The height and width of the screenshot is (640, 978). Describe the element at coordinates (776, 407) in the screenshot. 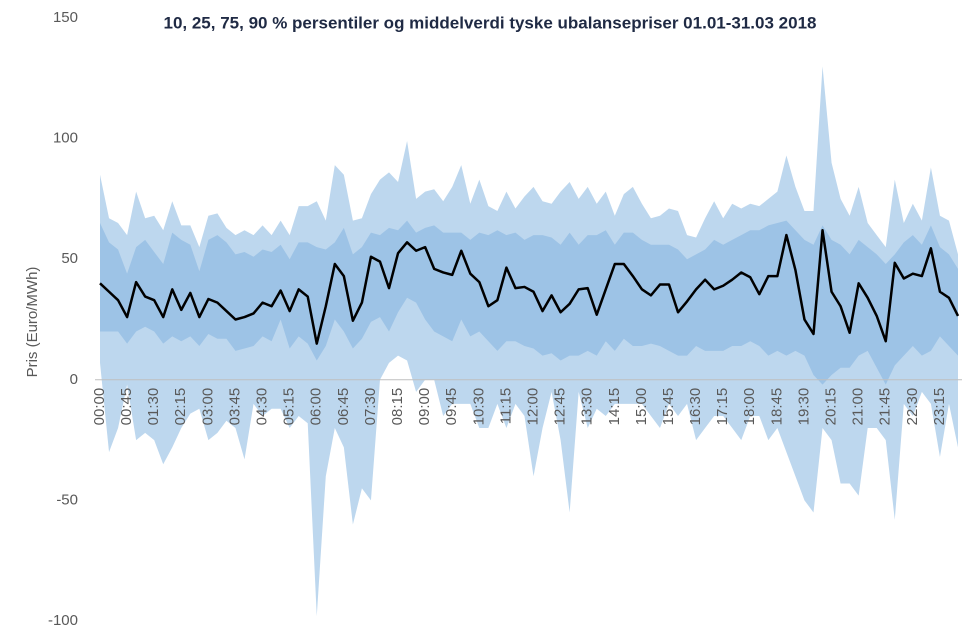

I see `x-tick-label: 18:45` at that location.